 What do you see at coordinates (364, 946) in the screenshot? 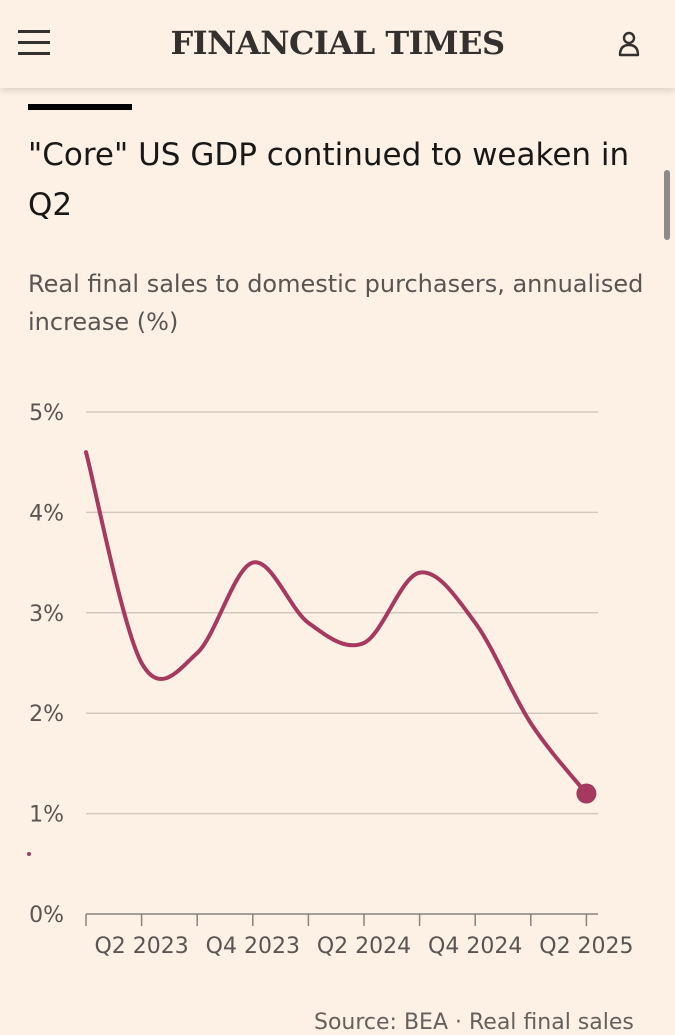
I see `x-tick-label: Q2 2024` at bounding box center [364, 946].